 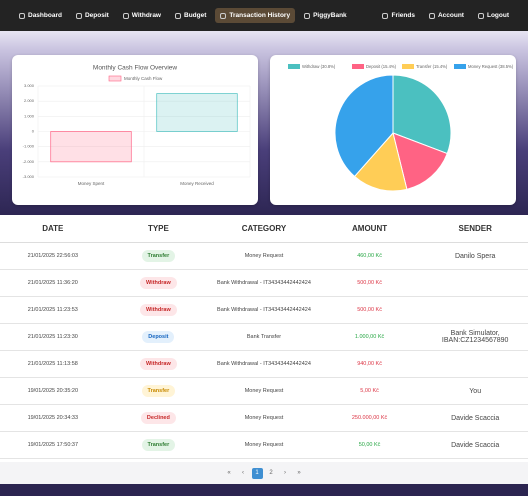 I want to click on nav-item: Dashboard, so click(x=40, y=15).